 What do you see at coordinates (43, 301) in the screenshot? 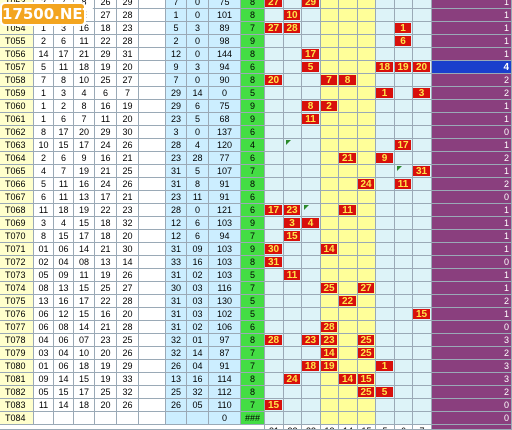
I see `cell-text: 13` at bounding box center [43, 301].